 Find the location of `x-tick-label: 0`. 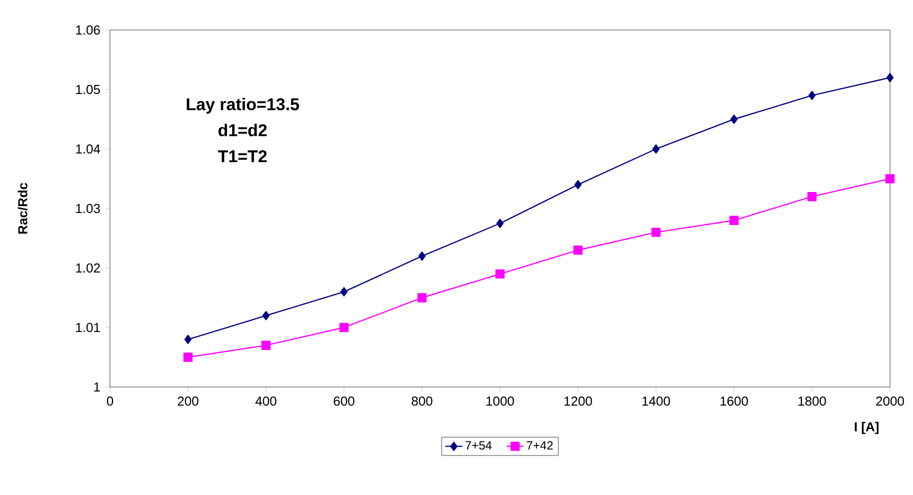

x-tick-label: 0 is located at coordinates (110, 401).